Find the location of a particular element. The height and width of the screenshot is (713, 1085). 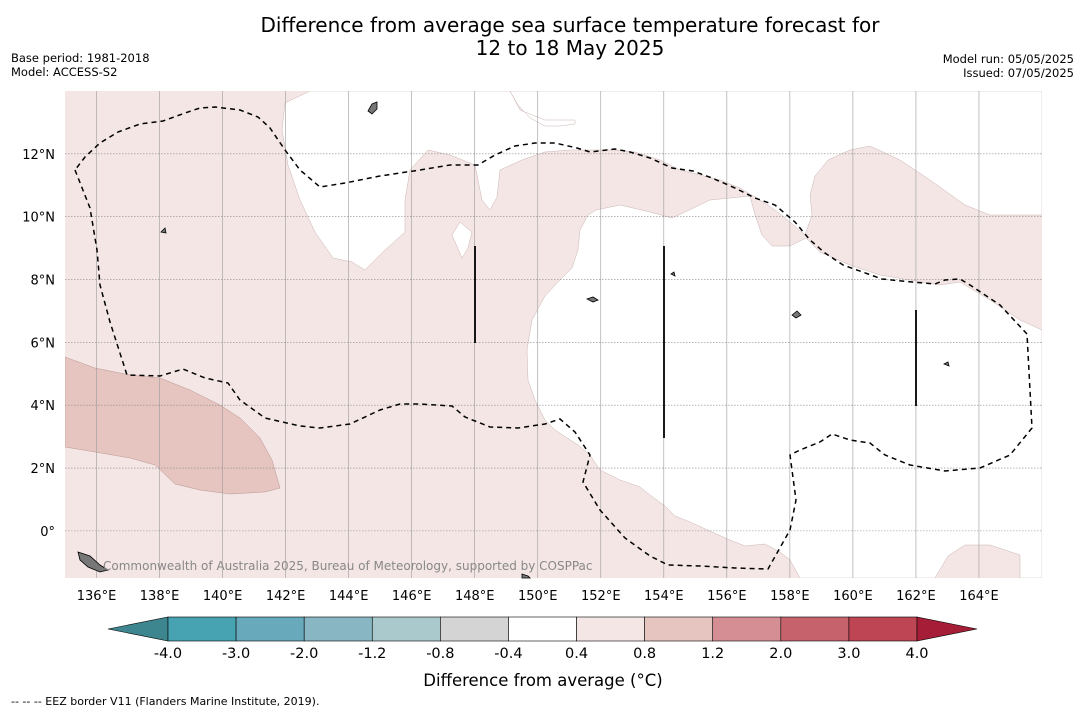

lat-tick-label: 4°N is located at coordinates (43, 406).